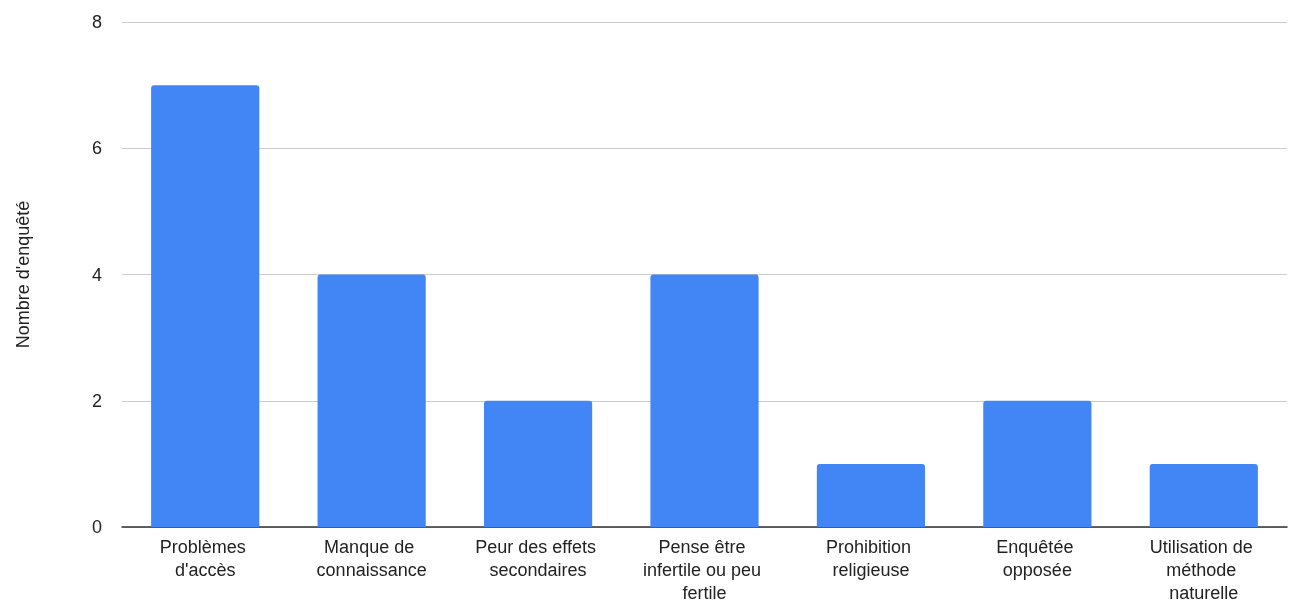 This screenshot has height=609, width=1289. Describe the element at coordinates (23, 274) in the screenshot. I see `y-axis-title: Nombre d'enquêté` at that location.